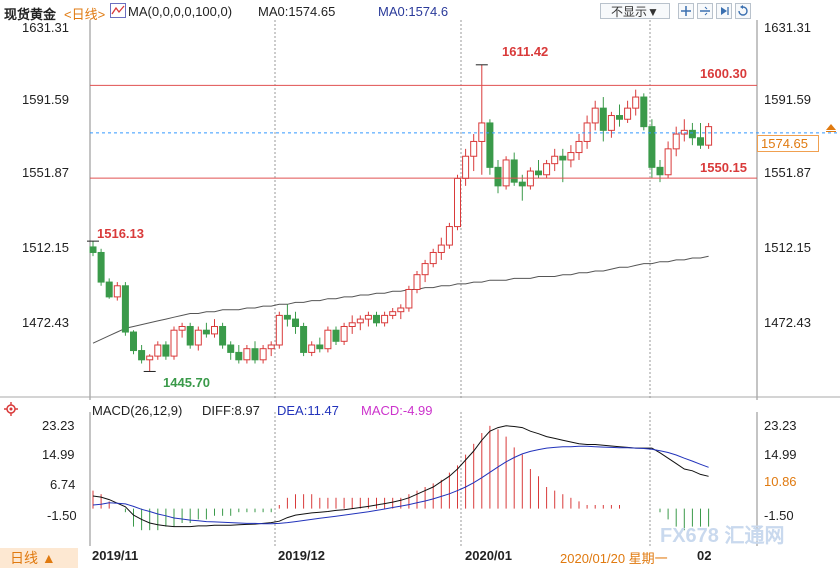 The width and height of the screenshot is (840, 569). Describe the element at coordinates (723, 73) in the screenshot. I see `resistance-annotation: 1600.30` at that location.